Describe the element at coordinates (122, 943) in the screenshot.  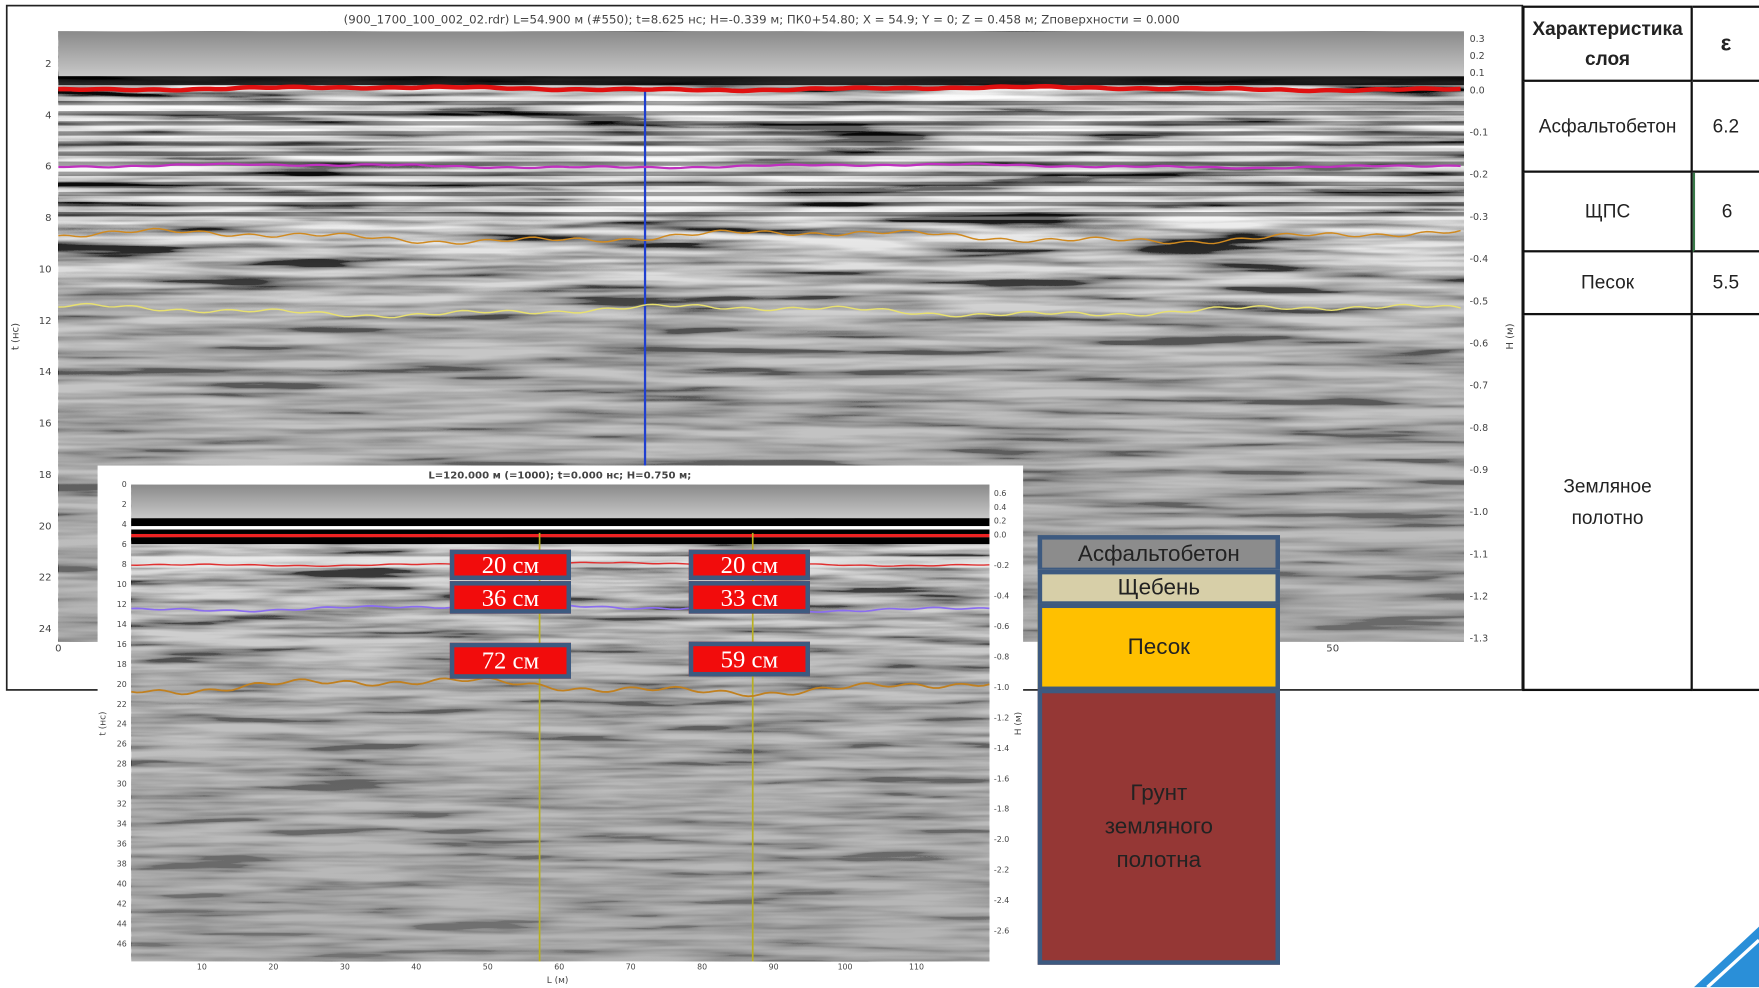
I see `y-tick-label: 46` at that location.